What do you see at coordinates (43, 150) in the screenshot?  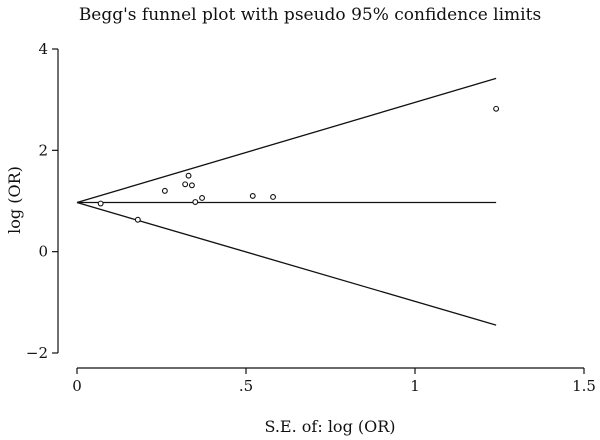 I see `y-tick-label: 2` at bounding box center [43, 150].